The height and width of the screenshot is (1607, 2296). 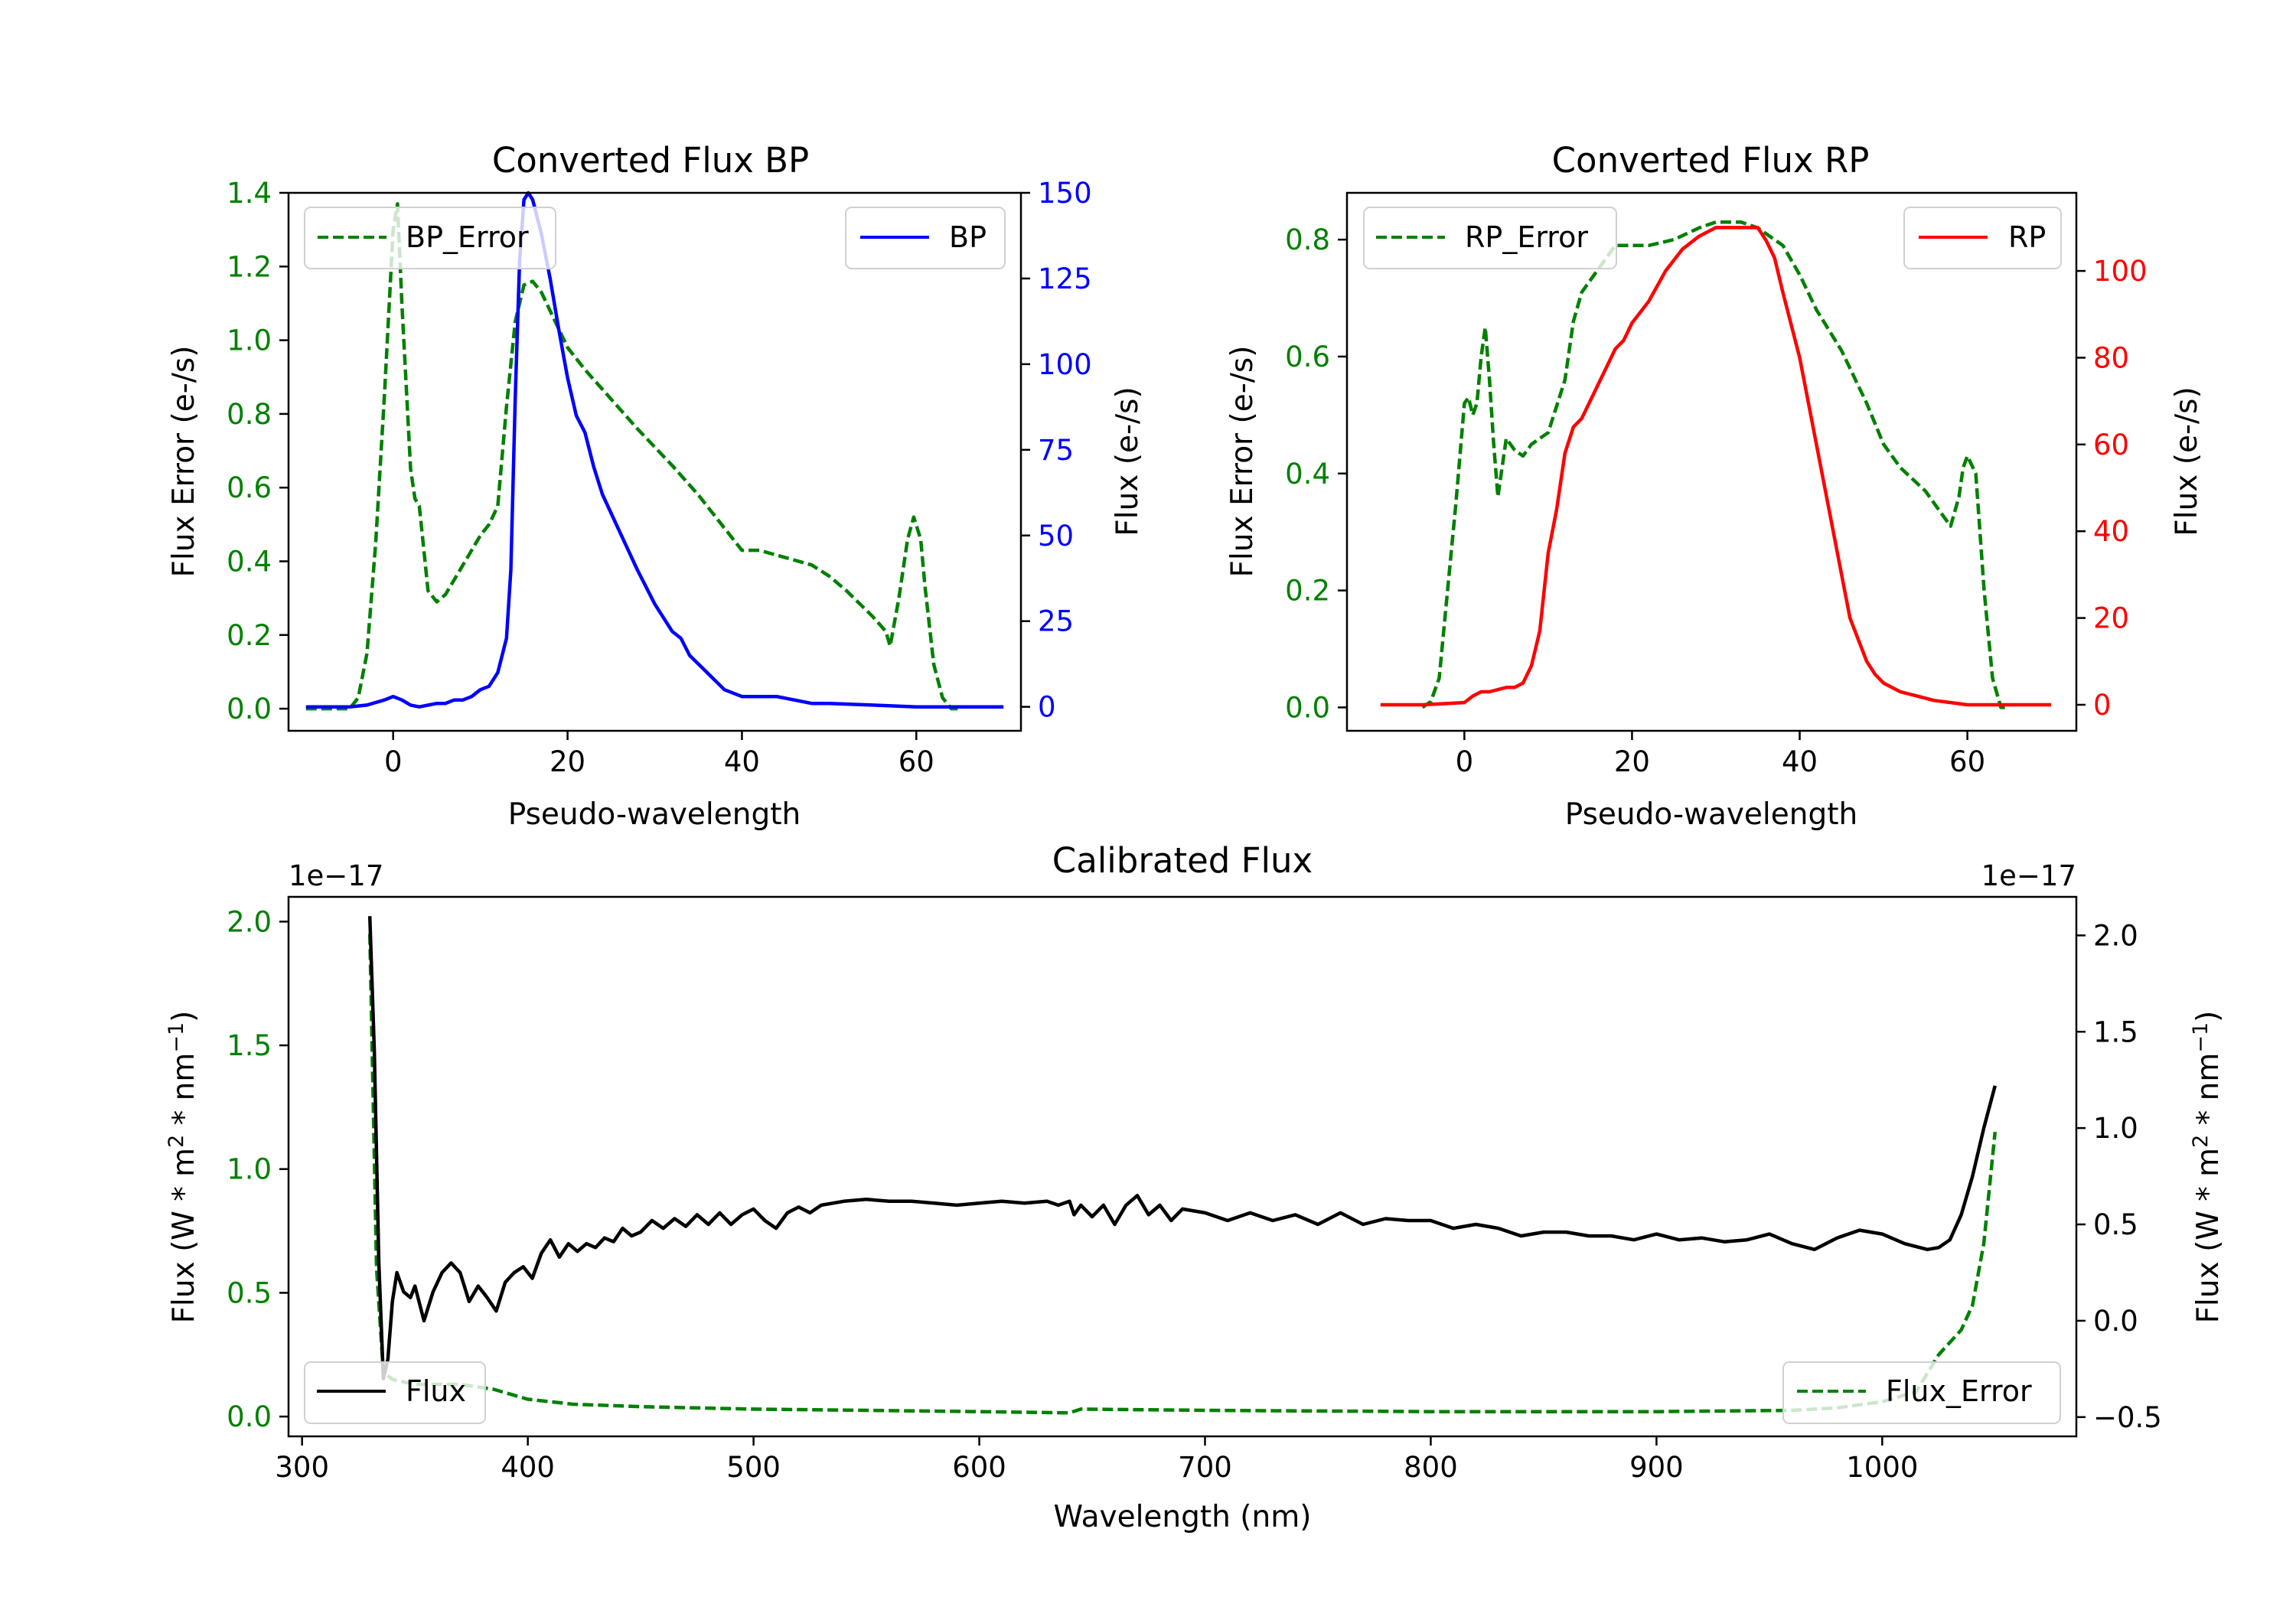 I want to click on cal-x-tick-label: 800, so click(x=1431, y=1467).